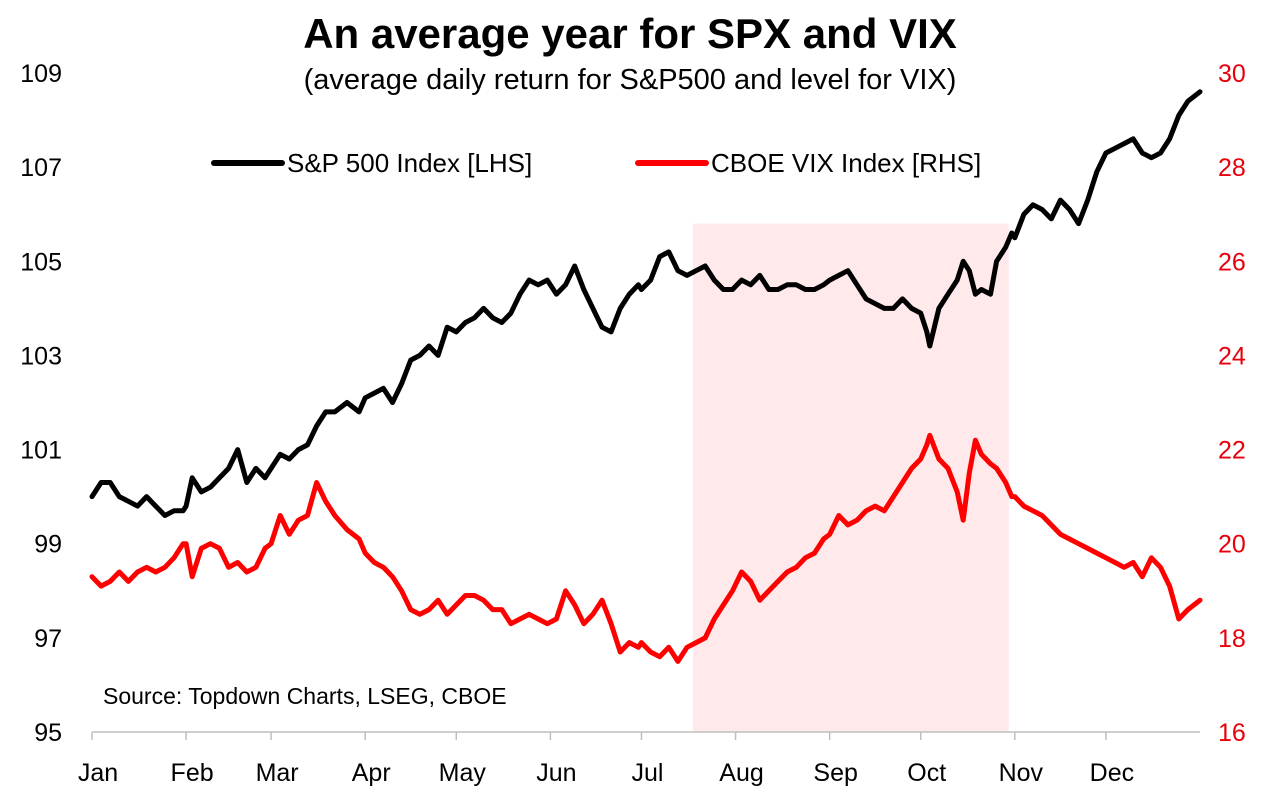 The height and width of the screenshot is (800, 1280). Describe the element at coordinates (1232, 639) in the screenshot. I see `right-axis-tick-label: 18` at that location.